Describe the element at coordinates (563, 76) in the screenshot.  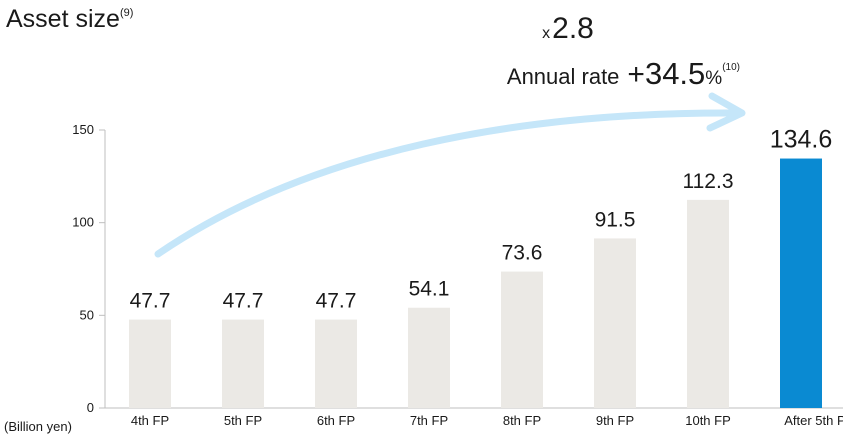
I see `annual-rate-label: Annual rate` at that location.